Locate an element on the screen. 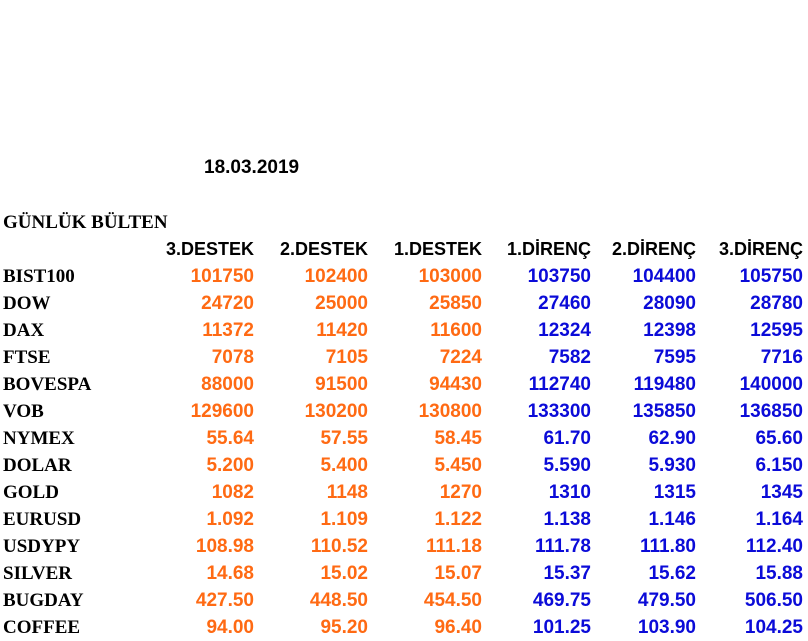 The height and width of the screenshot is (641, 808). resistance-3-value: 28780 is located at coordinates (776, 303).